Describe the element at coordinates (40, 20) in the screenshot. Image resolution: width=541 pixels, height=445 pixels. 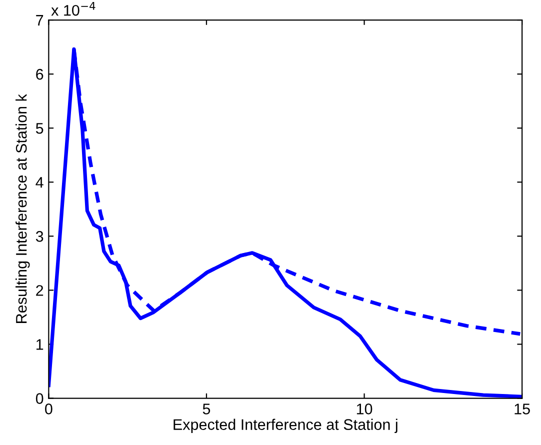
I see `y-tick-label: 7` at that location.